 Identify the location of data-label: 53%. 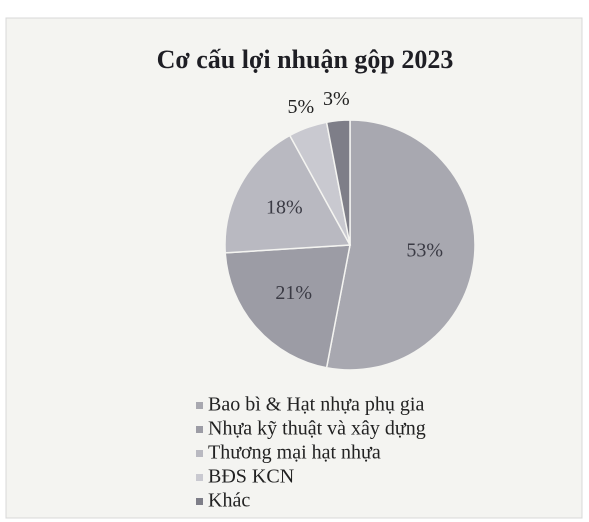
(424, 251).